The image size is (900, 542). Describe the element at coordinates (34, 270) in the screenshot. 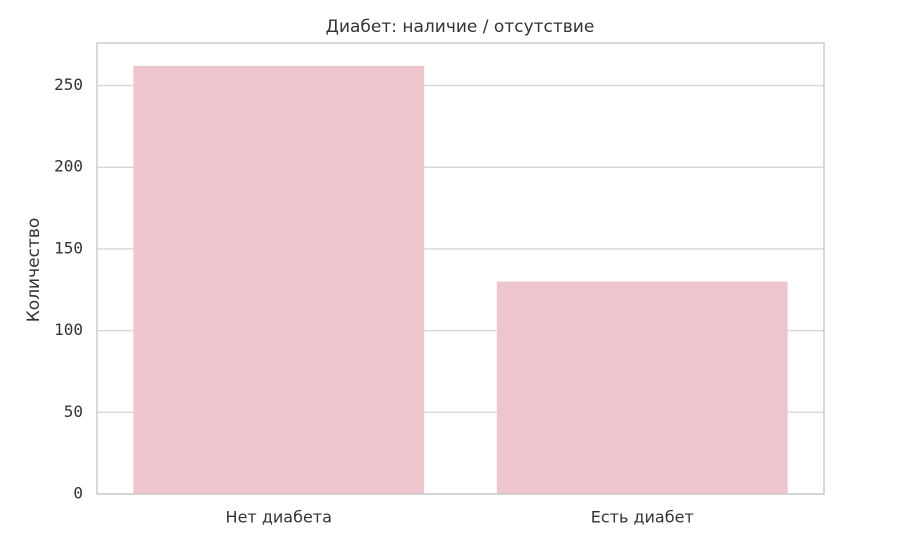

I see `y-axis-label: Количество` at that location.